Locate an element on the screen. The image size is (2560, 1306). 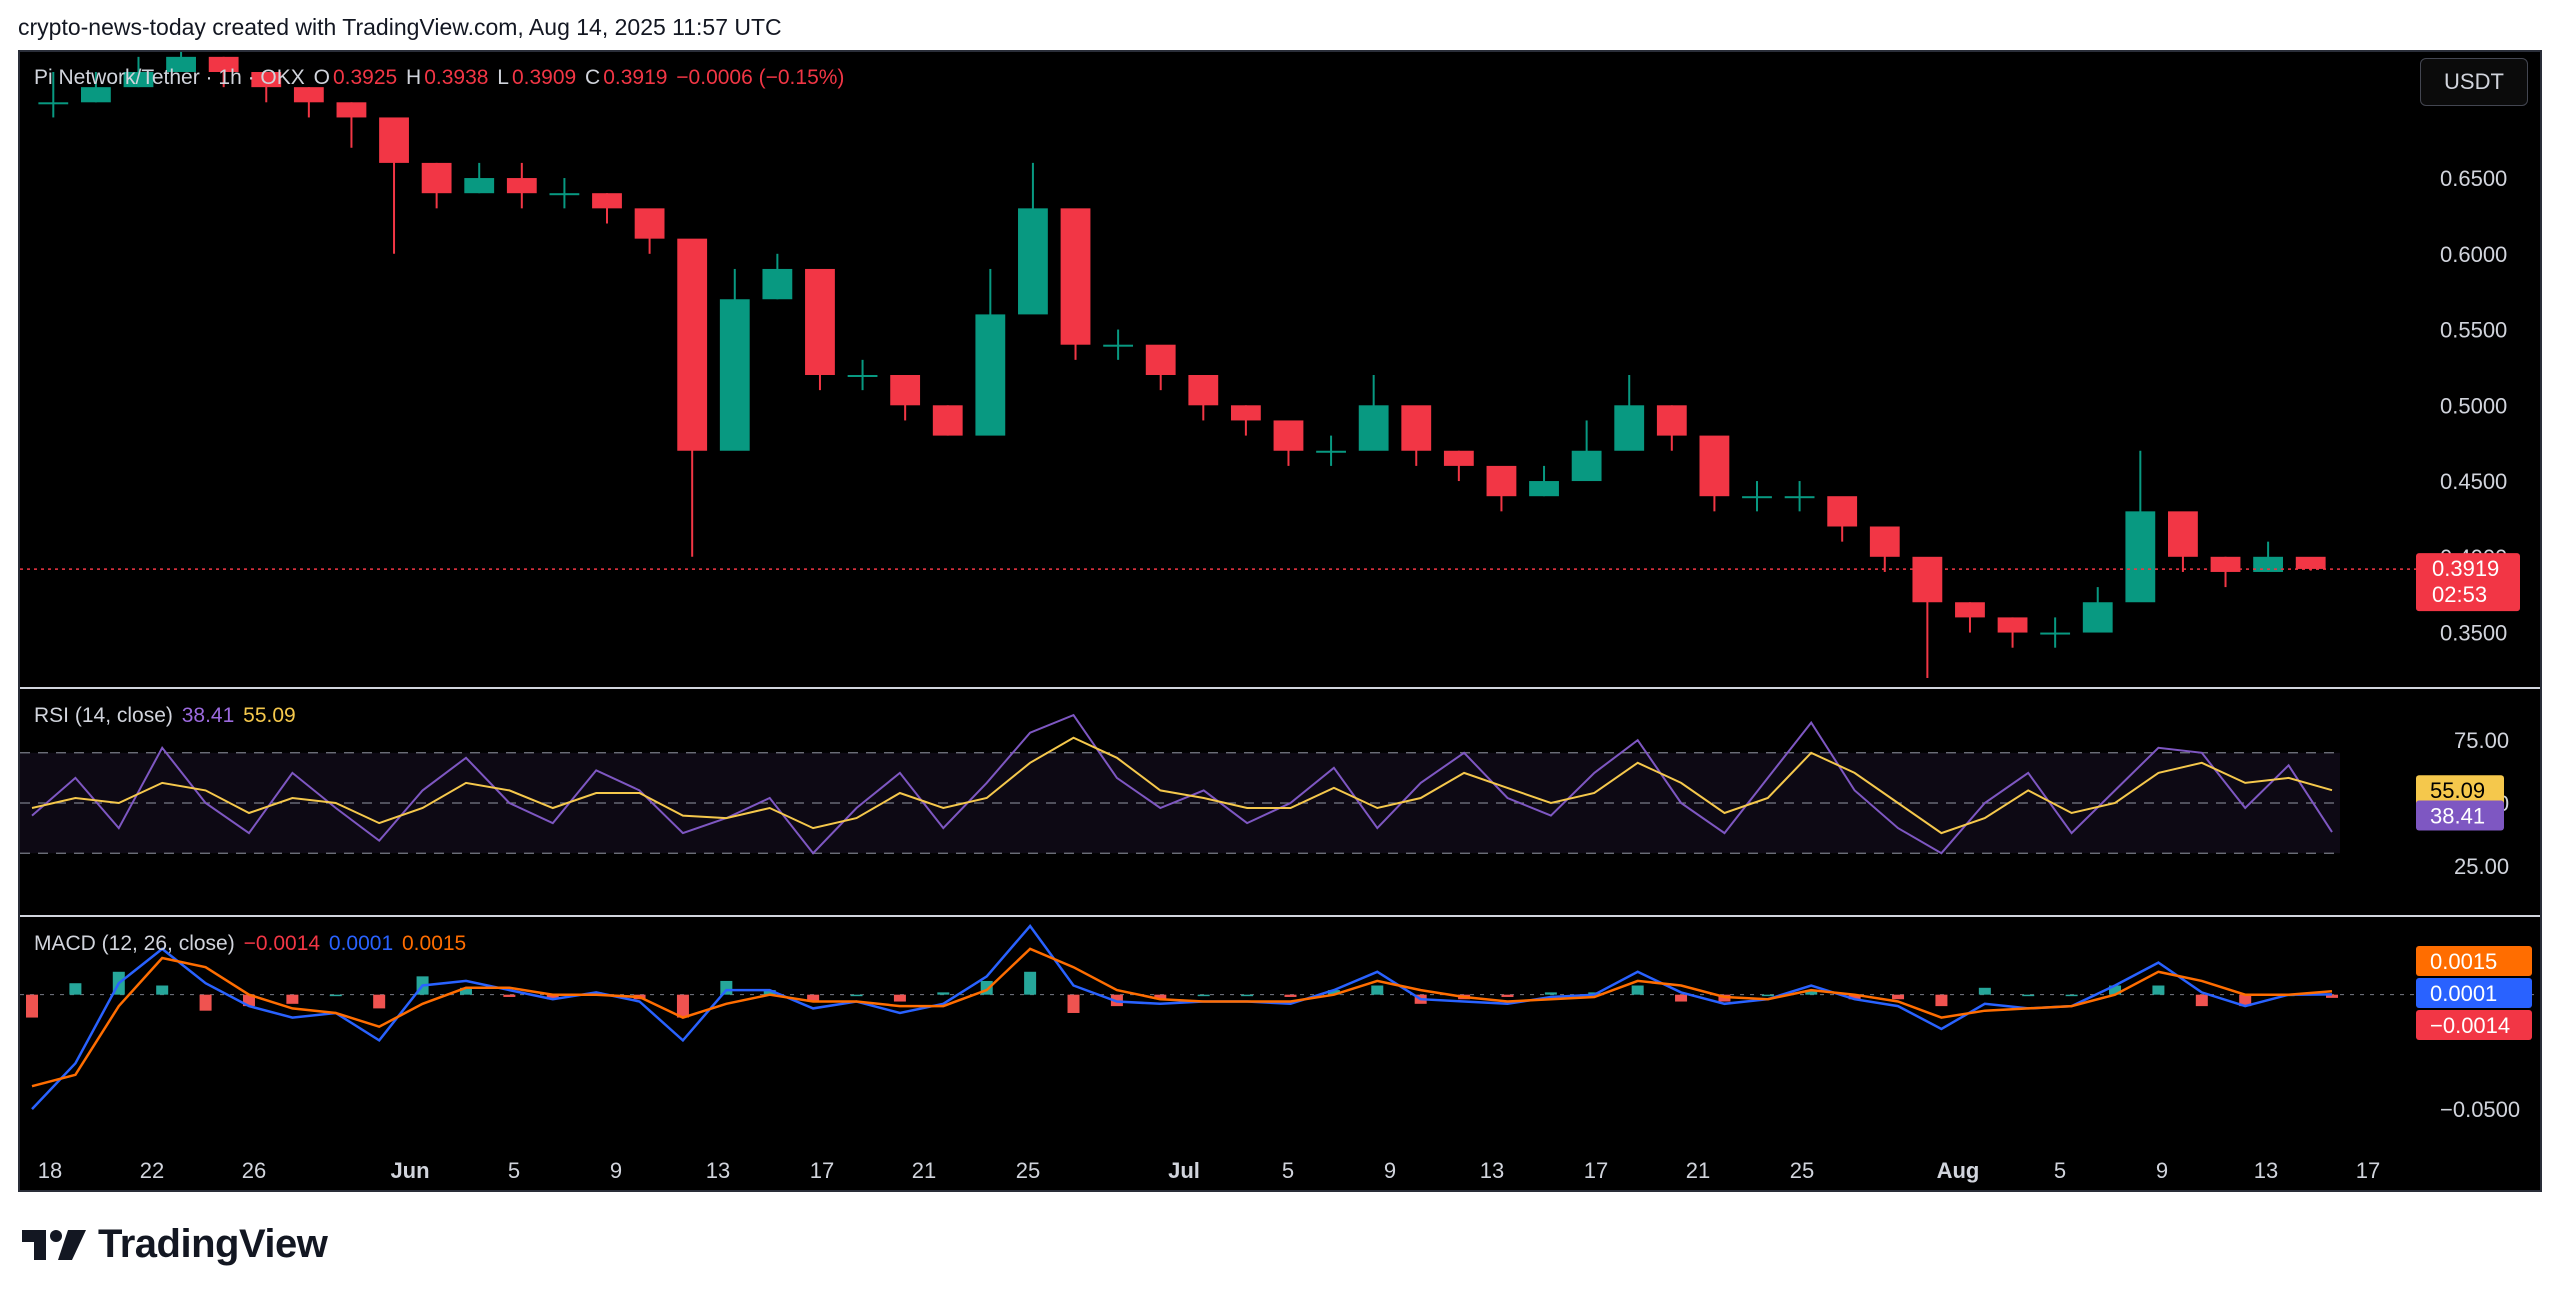
rsi-ma-line is located at coordinates (1182, 785).